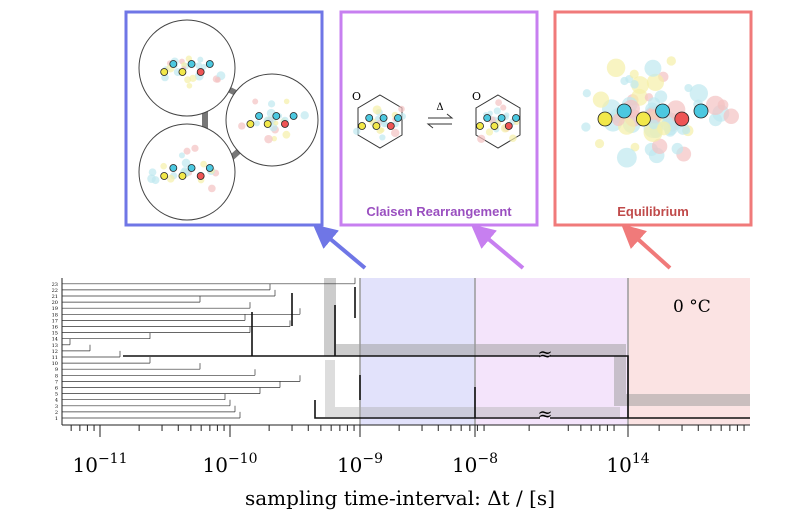 The width and height of the screenshot is (800, 530). I want to click on leaf-label: 8, so click(56, 376).